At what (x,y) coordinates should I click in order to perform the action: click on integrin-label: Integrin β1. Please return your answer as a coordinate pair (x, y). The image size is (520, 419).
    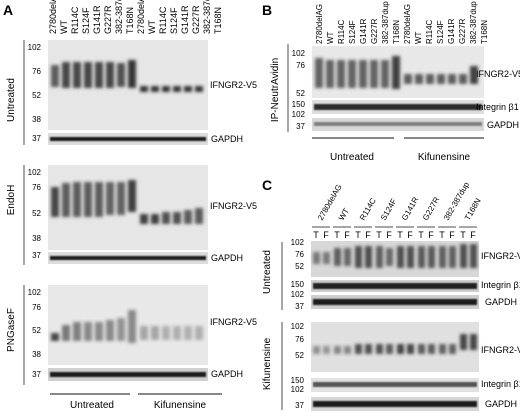
    Looking at the image, I should click on (497, 107).